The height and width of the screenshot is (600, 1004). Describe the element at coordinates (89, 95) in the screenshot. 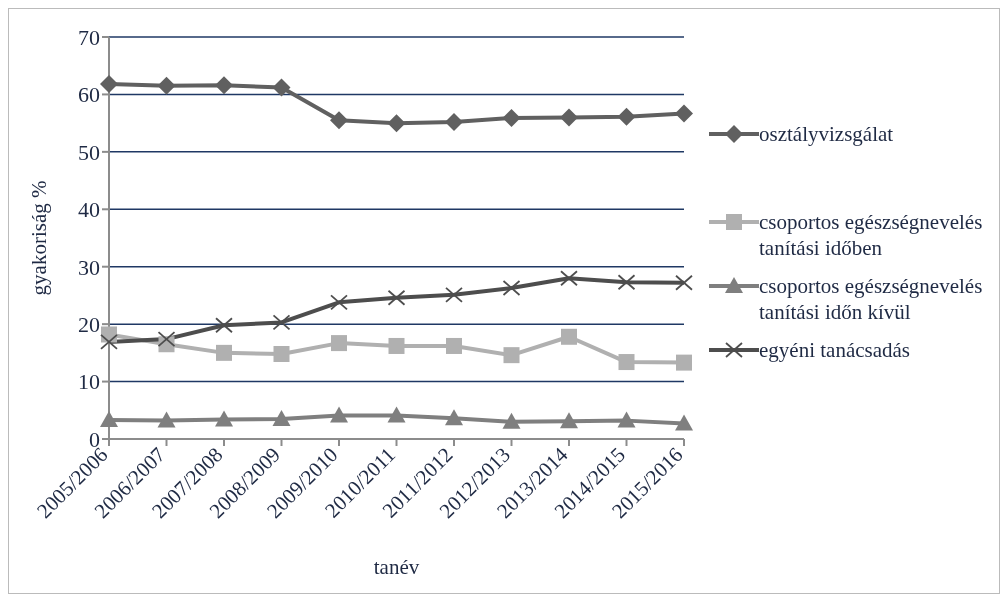

I see `y-tick-label: 60` at that location.